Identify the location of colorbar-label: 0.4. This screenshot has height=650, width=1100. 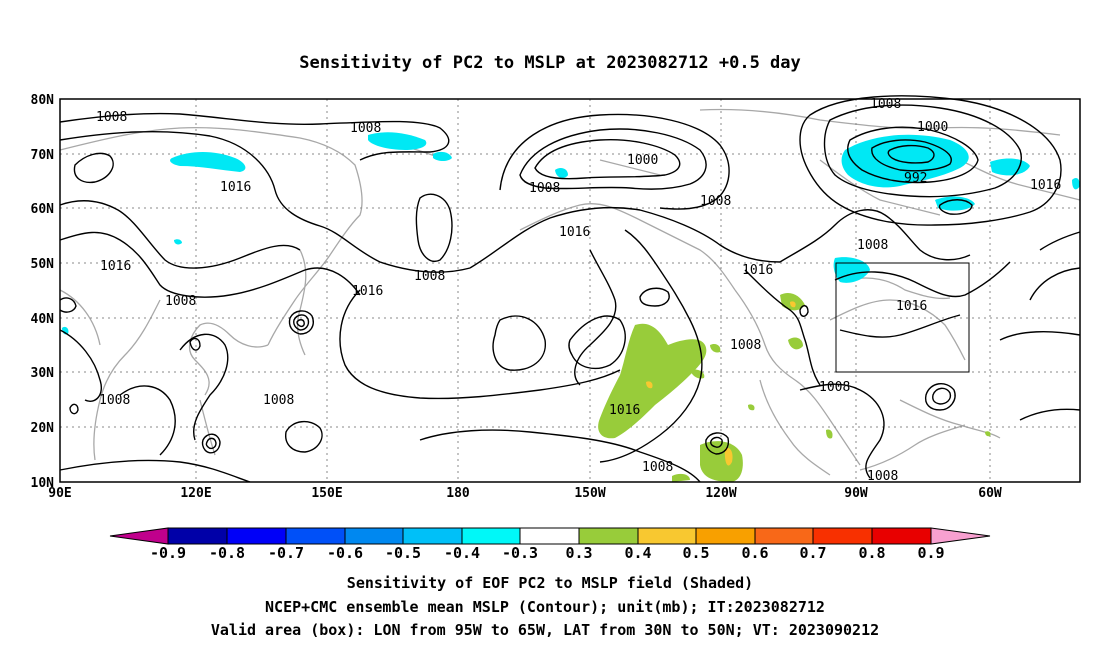
(637, 553).